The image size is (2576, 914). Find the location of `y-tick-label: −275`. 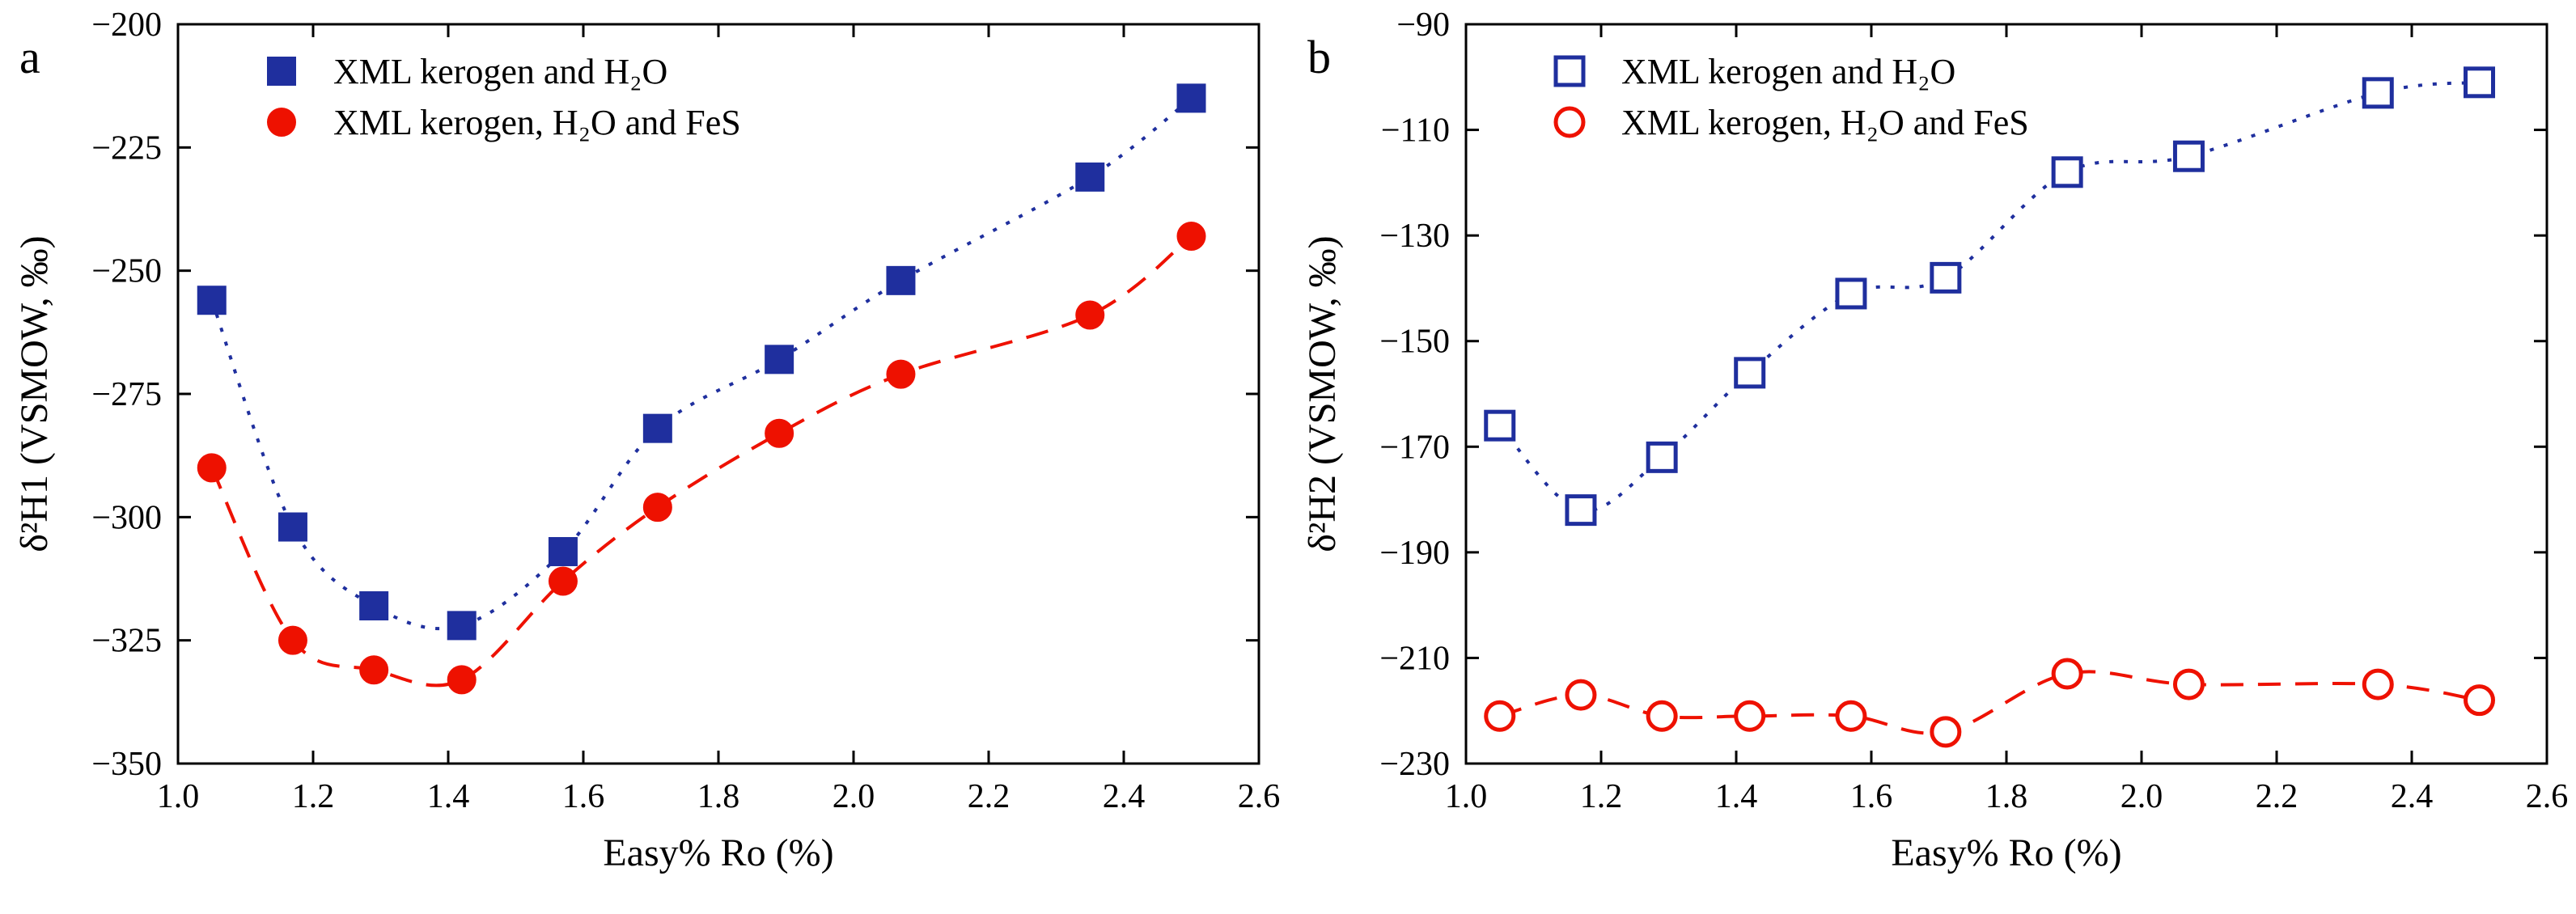

y-tick-label: −275 is located at coordinates (126, 394).